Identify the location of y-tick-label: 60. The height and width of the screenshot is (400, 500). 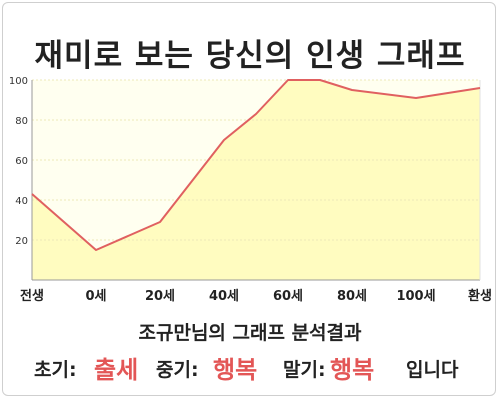
(21, 161).